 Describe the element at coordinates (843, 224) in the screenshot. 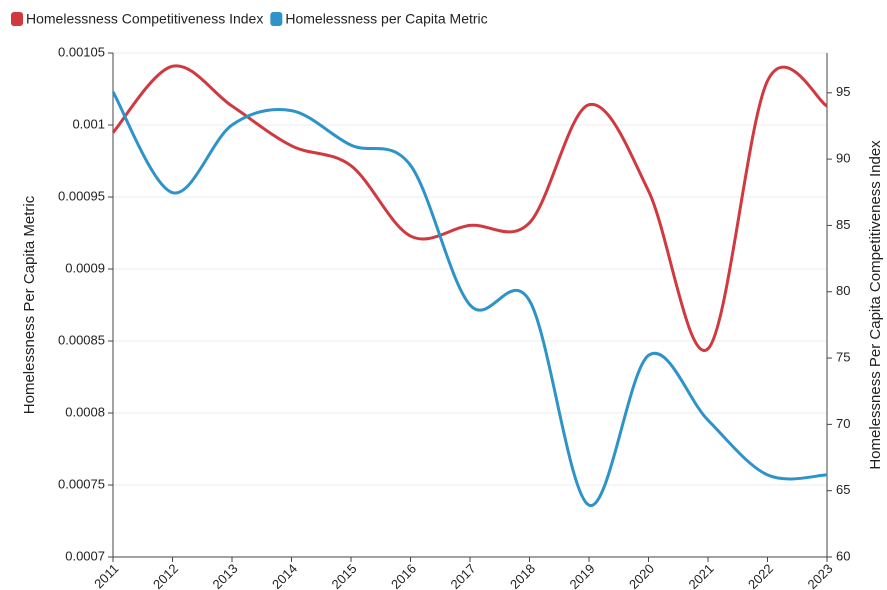

I see `y2-tick-label: 85` at that location.